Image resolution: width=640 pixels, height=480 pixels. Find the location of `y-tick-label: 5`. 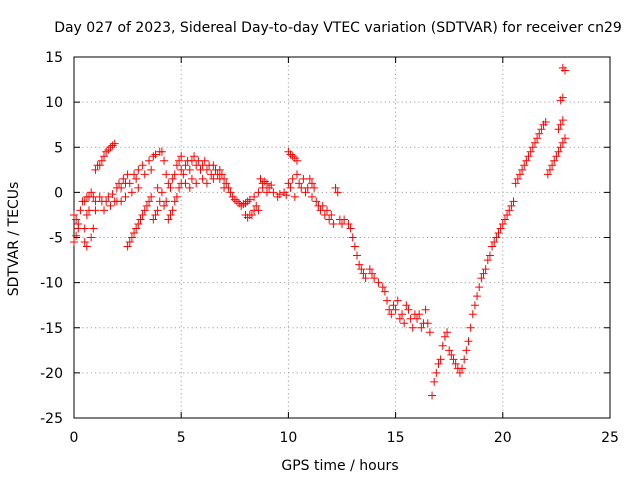

y-tick-label: 5 is located at coordinates (58, 148).